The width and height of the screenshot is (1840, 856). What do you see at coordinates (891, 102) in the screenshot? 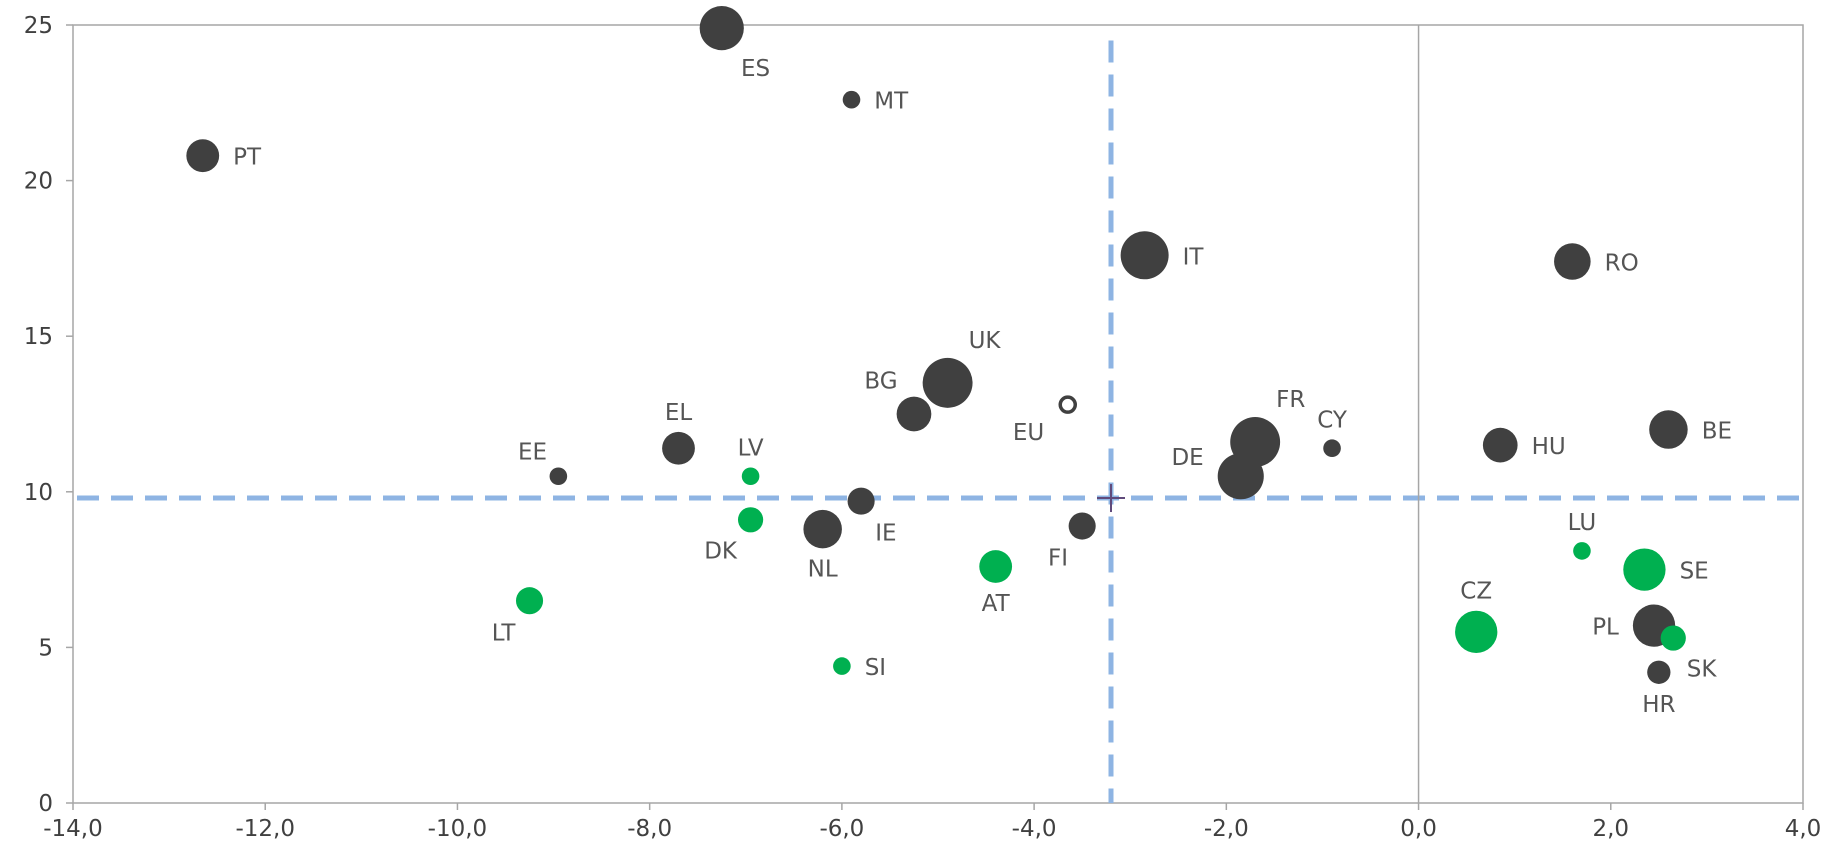
I see `point-label-mt: MT` at bounding box center [891, 102].